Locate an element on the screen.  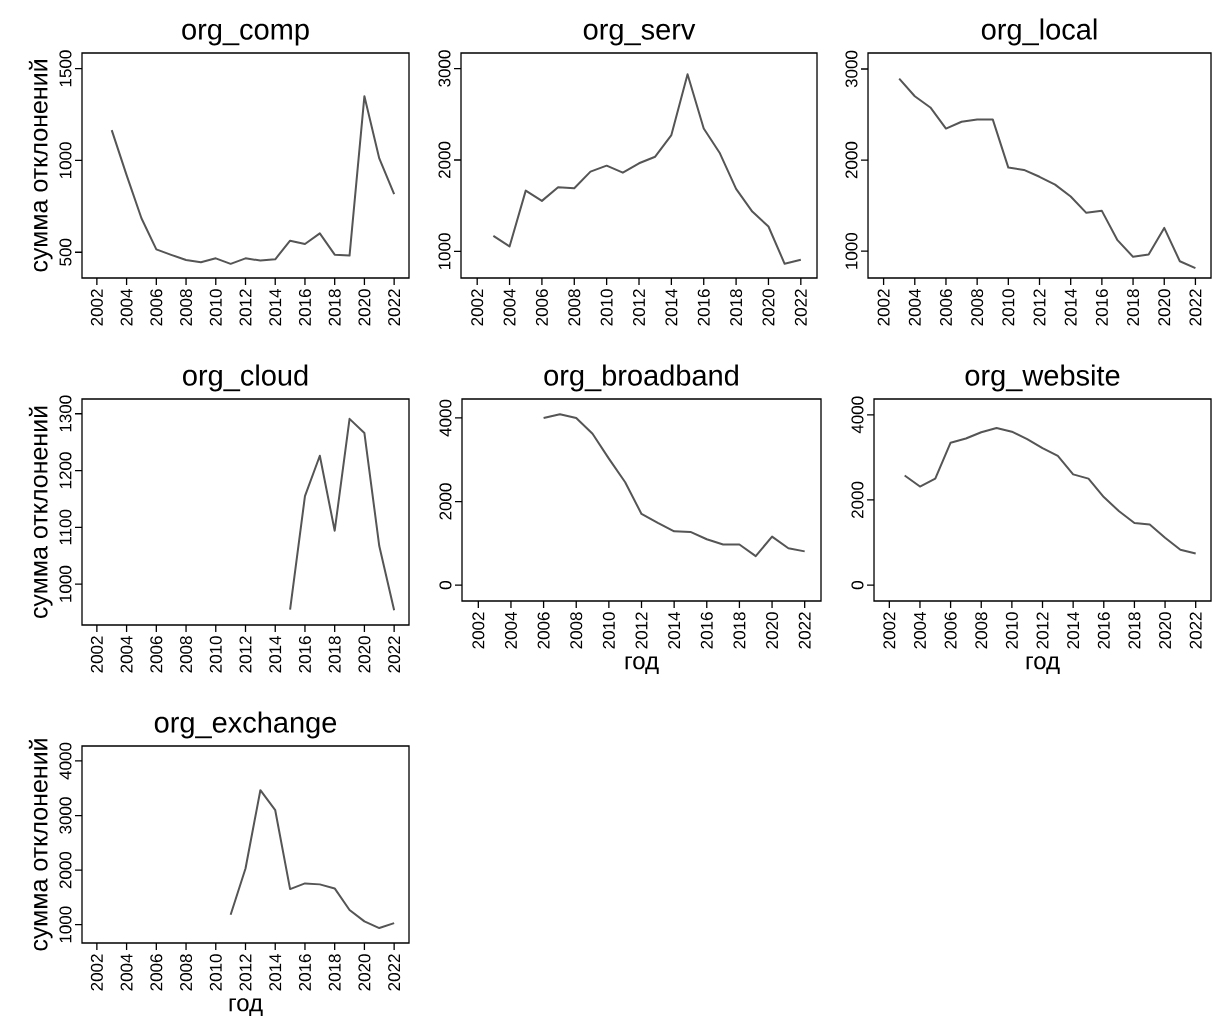
y-tick-label: 500 is located at coordinates (65, 252).